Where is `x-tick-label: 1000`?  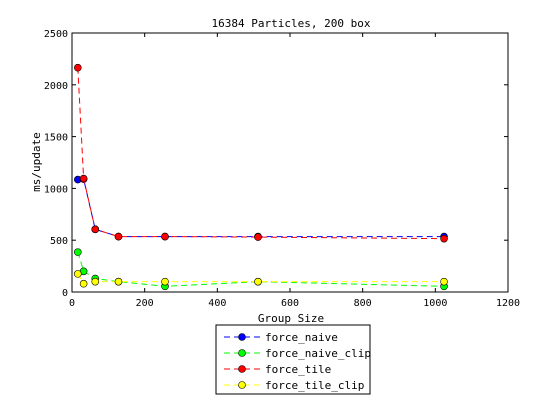
x-tick-label: 1000 is located at coordinates (435, 303).